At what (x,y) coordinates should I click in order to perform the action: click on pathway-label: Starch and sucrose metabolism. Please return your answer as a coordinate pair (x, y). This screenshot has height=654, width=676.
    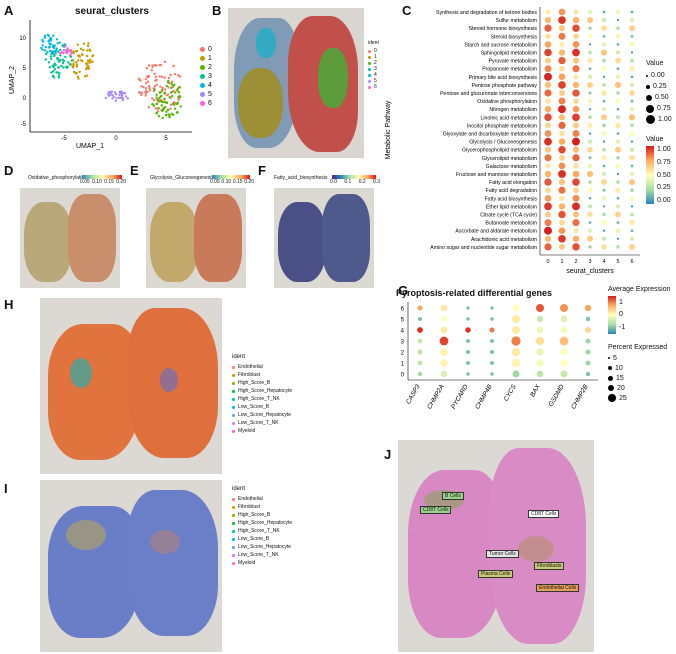
    Looking at the image, I should click on (500, 45).